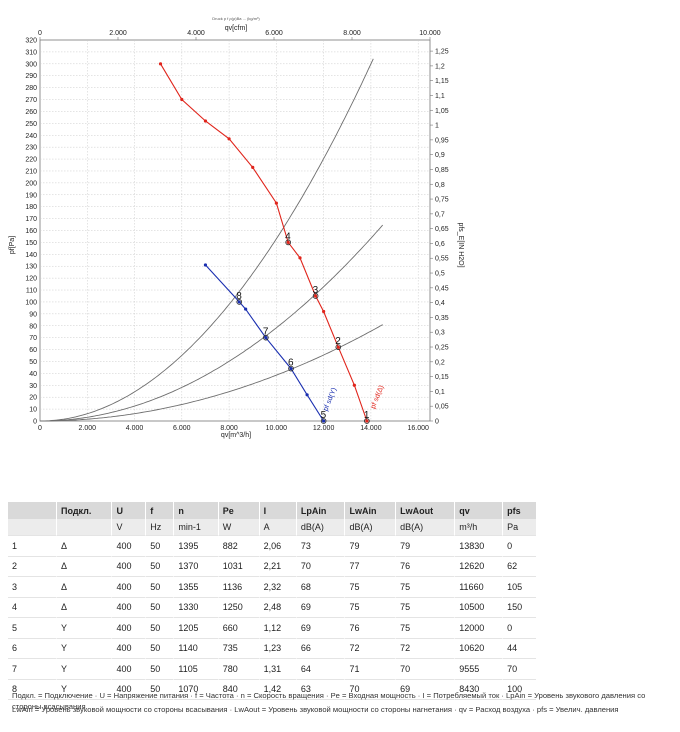 The width and height of the screenshot is (680, 732). What do you see at coordinates (272, 669) in the screenshot?
I see `table-row: 7 Y 400 50 1105 780 1,31 64 71 70 9555 70` at bounding box center [272, 669].